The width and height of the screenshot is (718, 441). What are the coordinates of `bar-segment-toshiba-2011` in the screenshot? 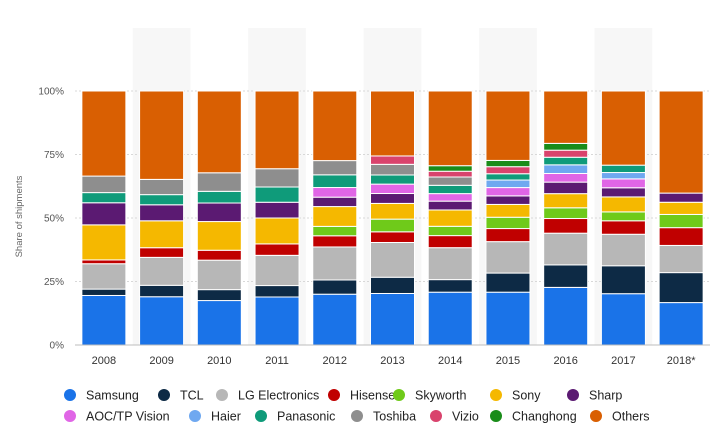 It's located at (277, 178).